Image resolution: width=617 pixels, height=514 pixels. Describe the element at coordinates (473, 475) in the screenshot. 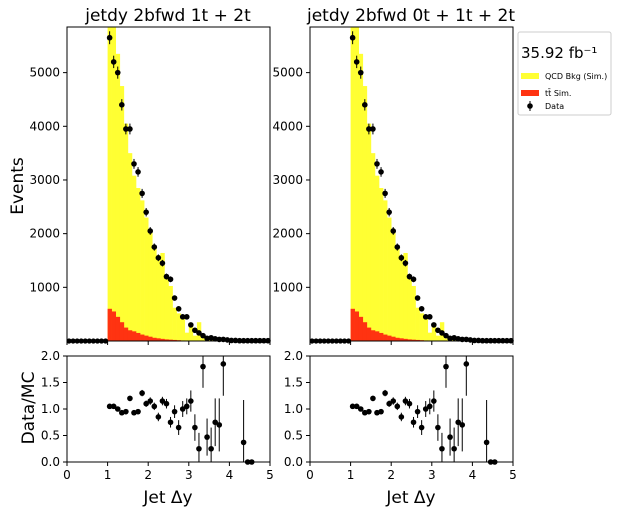

I see `x-tick-label: 4` at that location.